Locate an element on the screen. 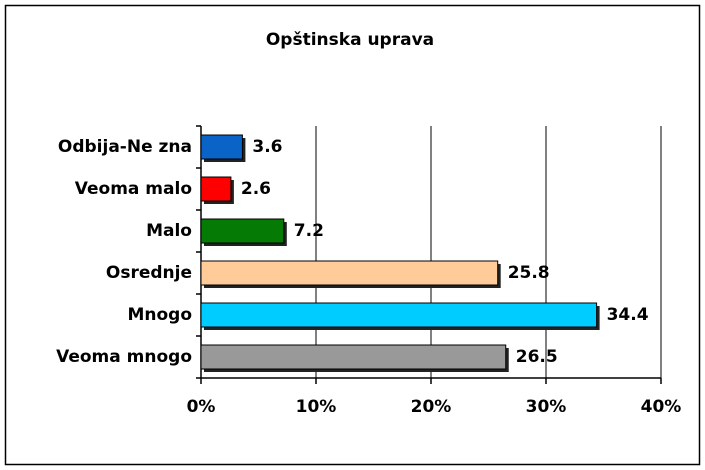  data-label: 25.8 is located at coordinates (529, 273).